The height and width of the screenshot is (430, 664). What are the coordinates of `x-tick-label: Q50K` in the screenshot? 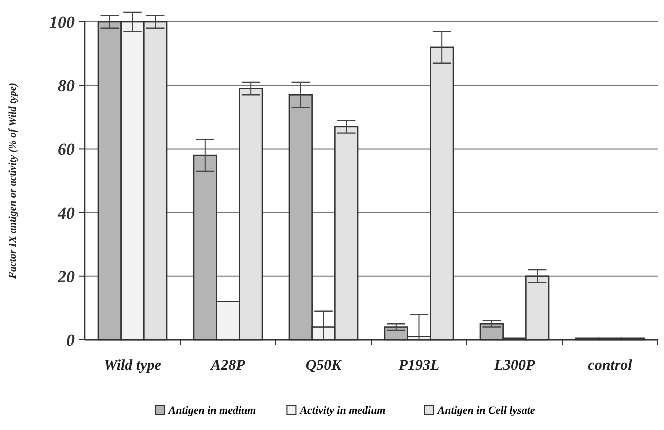 It's located at (324, 366).